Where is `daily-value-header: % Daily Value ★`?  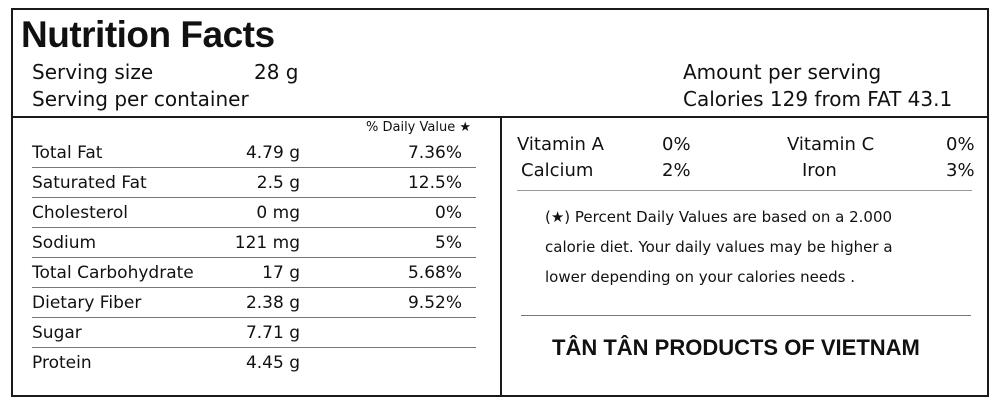
daily-value-header: % Daily Value ★ is located at coordinates (418, 127).